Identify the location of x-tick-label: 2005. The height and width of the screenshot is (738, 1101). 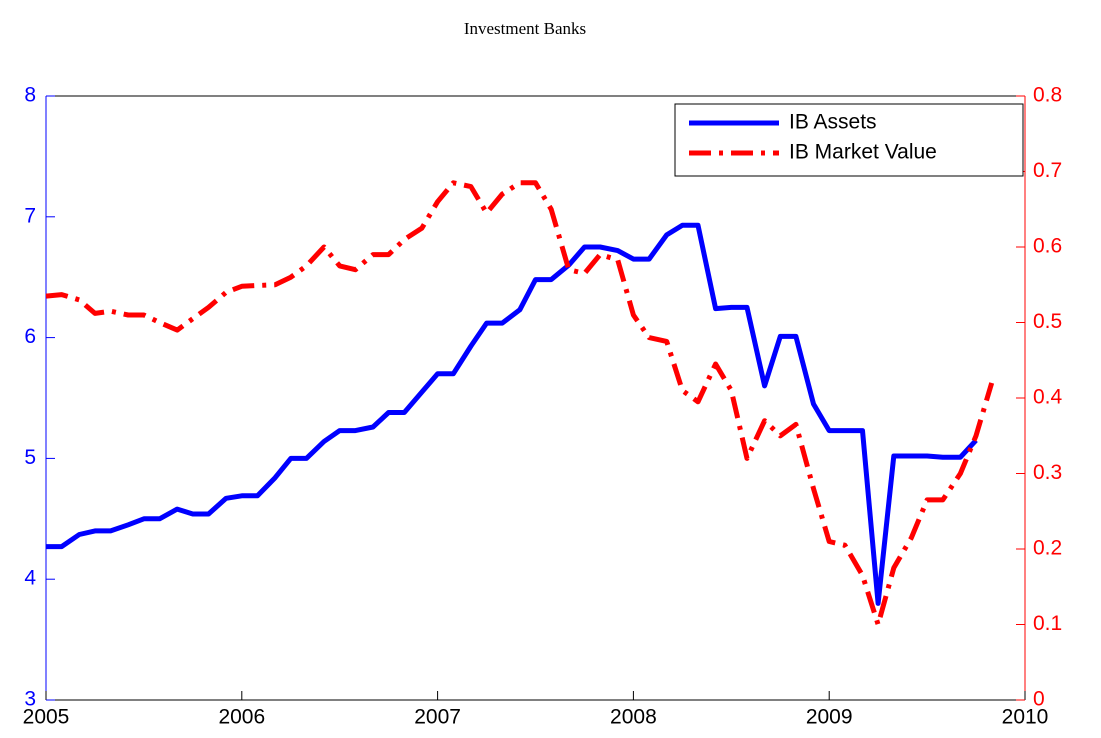
(46, 717).